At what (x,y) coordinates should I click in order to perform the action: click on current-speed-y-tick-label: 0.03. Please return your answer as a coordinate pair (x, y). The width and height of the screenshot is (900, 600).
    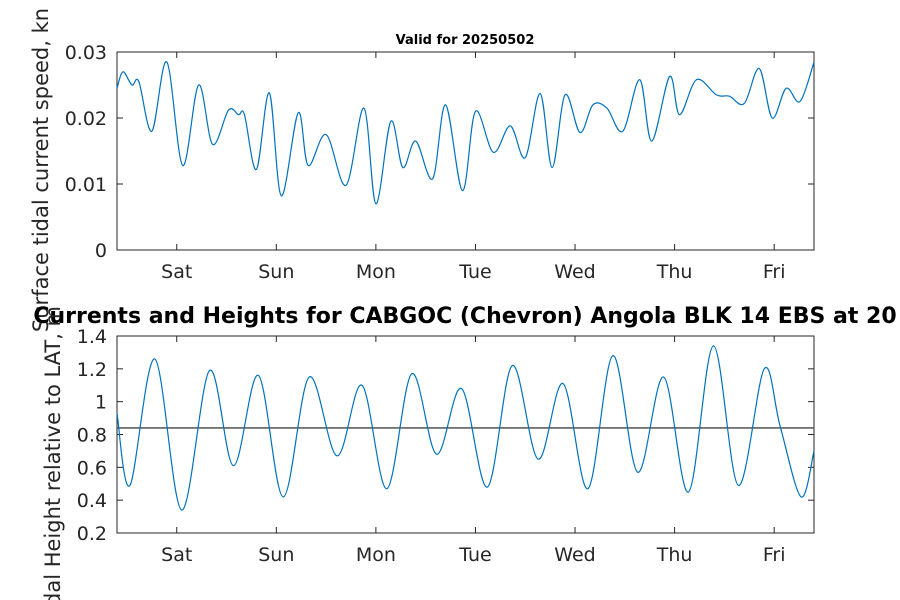
    Looking at the image, I should click on (86, 53).